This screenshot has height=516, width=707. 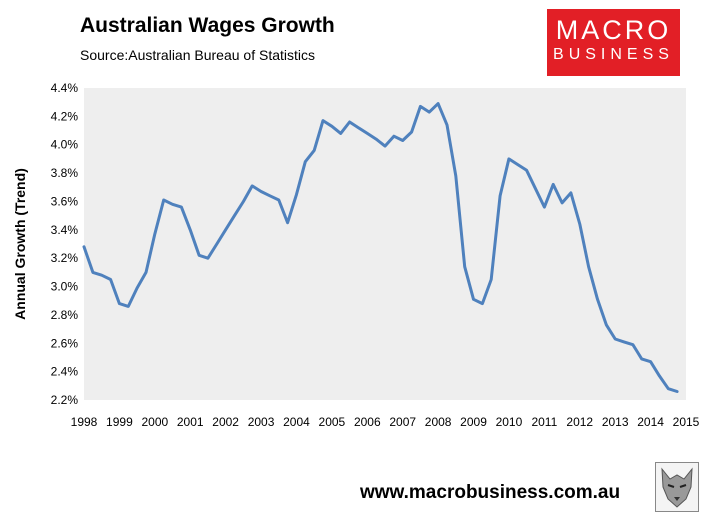 I want to click on y-tick-label: 3.4%, so click(x=65, y=230).